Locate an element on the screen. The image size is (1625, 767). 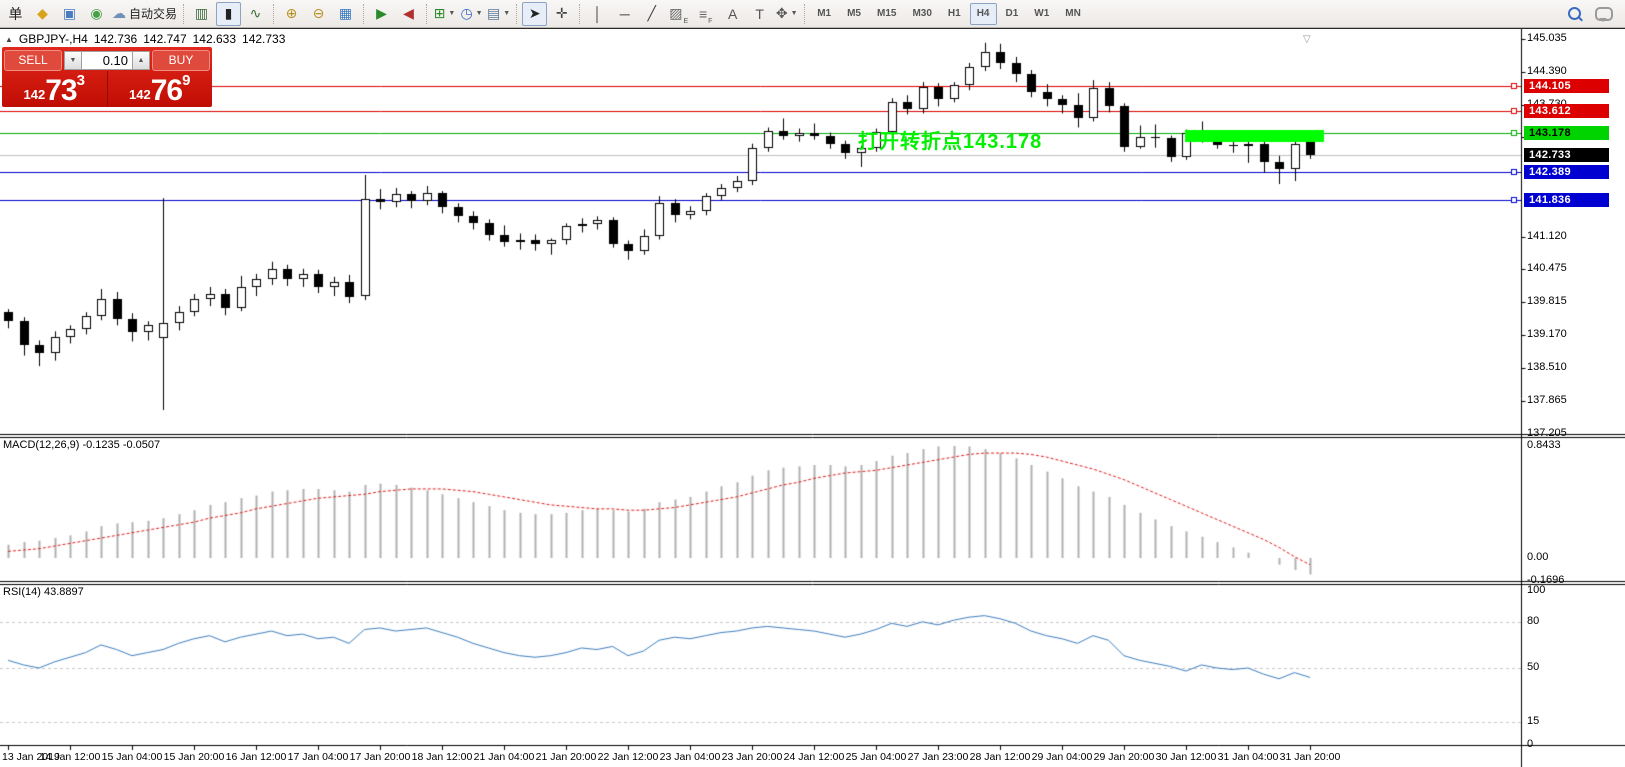
autotrading-icon: ☁ is located at coordinates (119, 13).